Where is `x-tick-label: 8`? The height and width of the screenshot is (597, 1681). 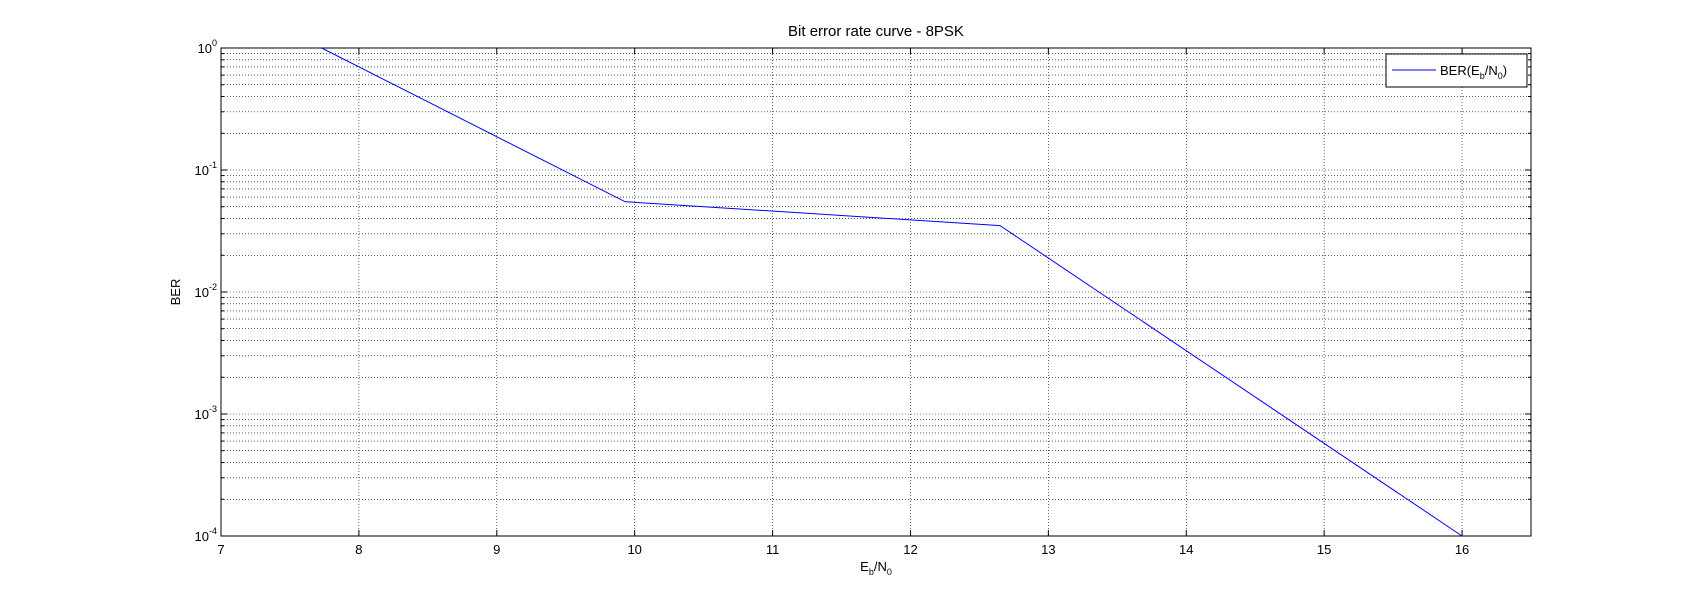
x-tick-label: 8 is located at coordinates (358, 549).